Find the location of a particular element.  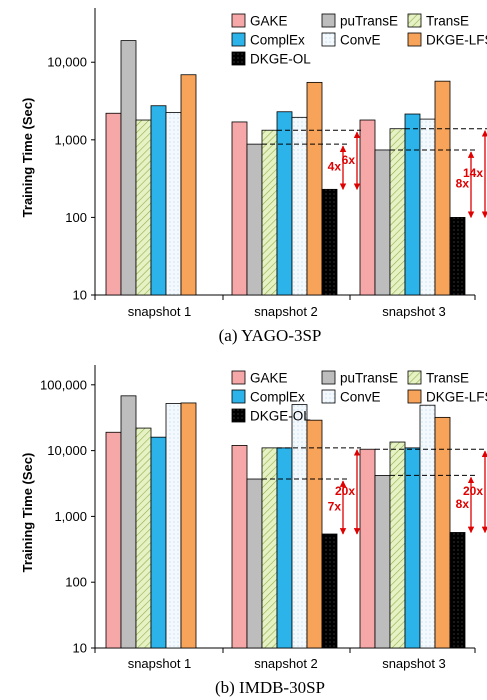

chart-caption: (b) IMDB-30SP is located at coordinates (270, 687).